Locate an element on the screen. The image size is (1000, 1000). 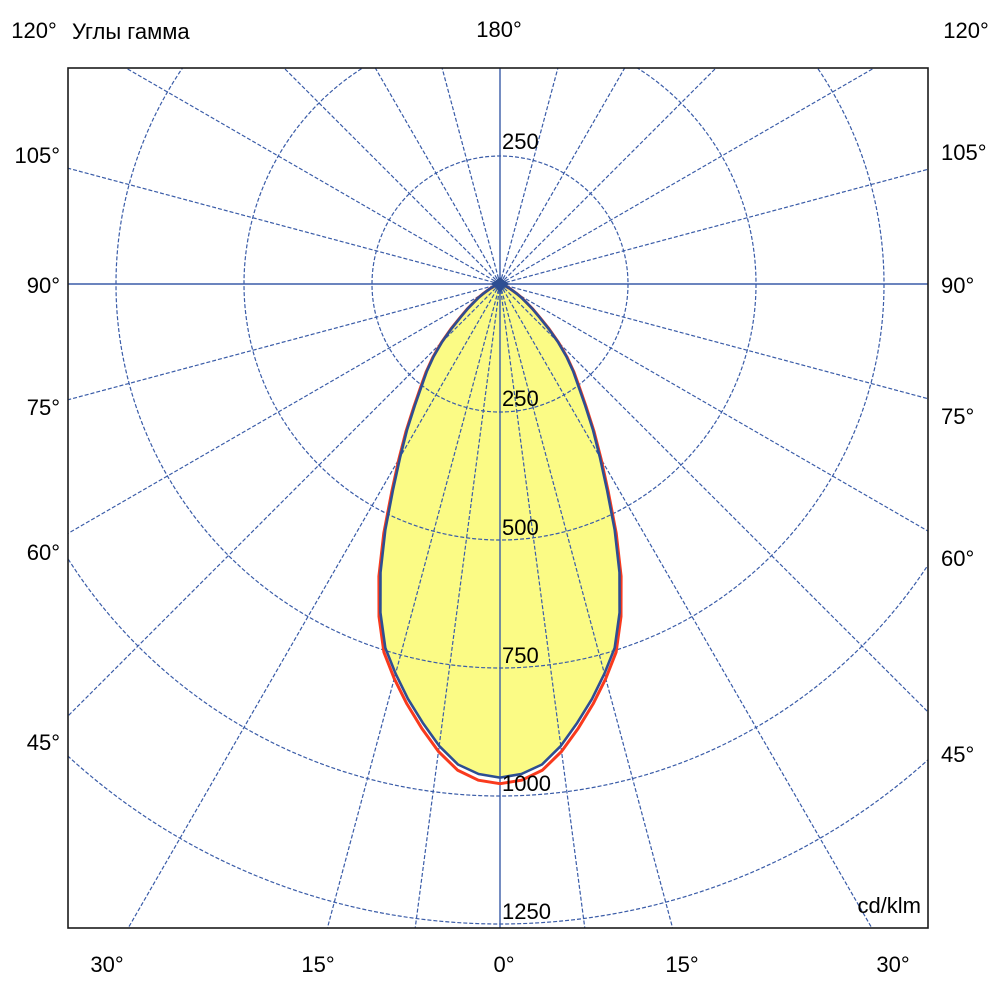
gamma-label-bottom-0: 0° is located at coordinates (503, 964).